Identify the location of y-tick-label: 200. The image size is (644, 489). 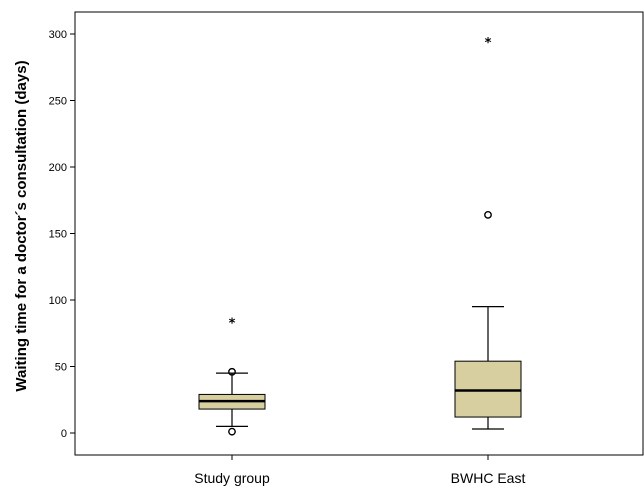
(58, 168).